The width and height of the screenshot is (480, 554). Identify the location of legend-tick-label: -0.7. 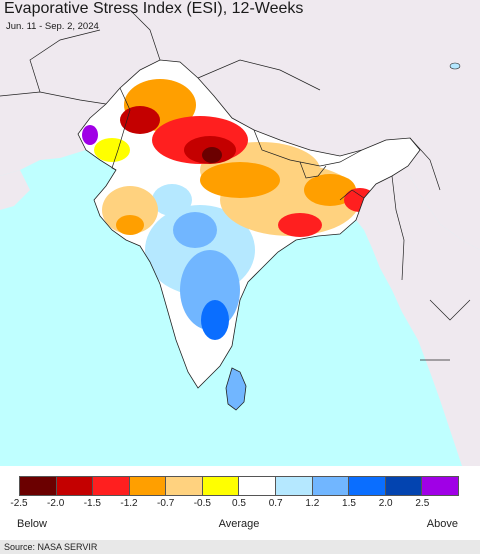
(166, 503).